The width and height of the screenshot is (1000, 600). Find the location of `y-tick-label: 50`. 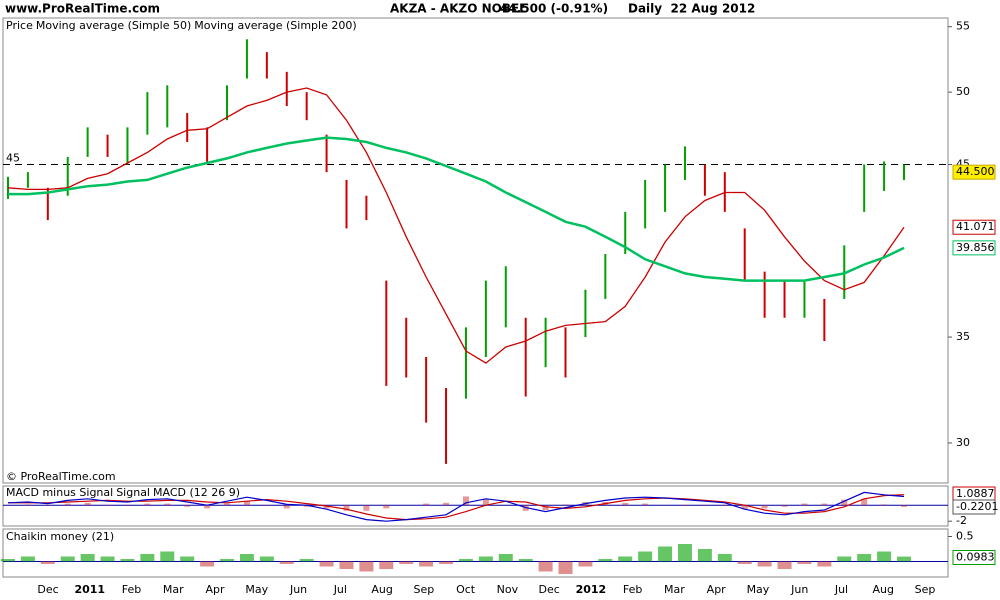

y-tick-label: 50 is located at coordinates (963, 91).